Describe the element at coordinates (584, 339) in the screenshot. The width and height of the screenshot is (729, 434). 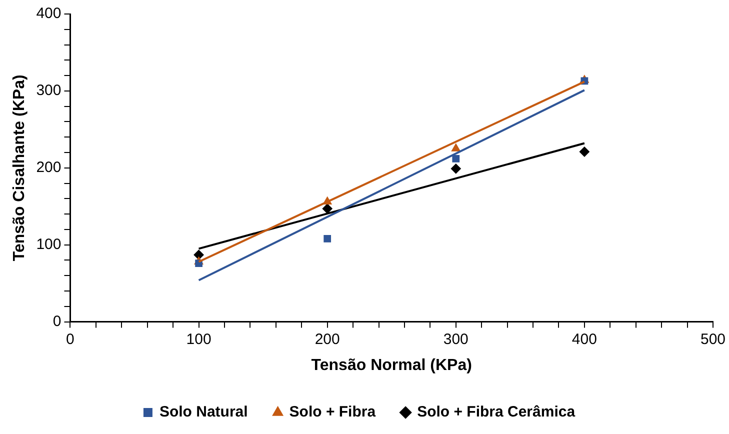
I see `x-tick-label: 400` at that location.